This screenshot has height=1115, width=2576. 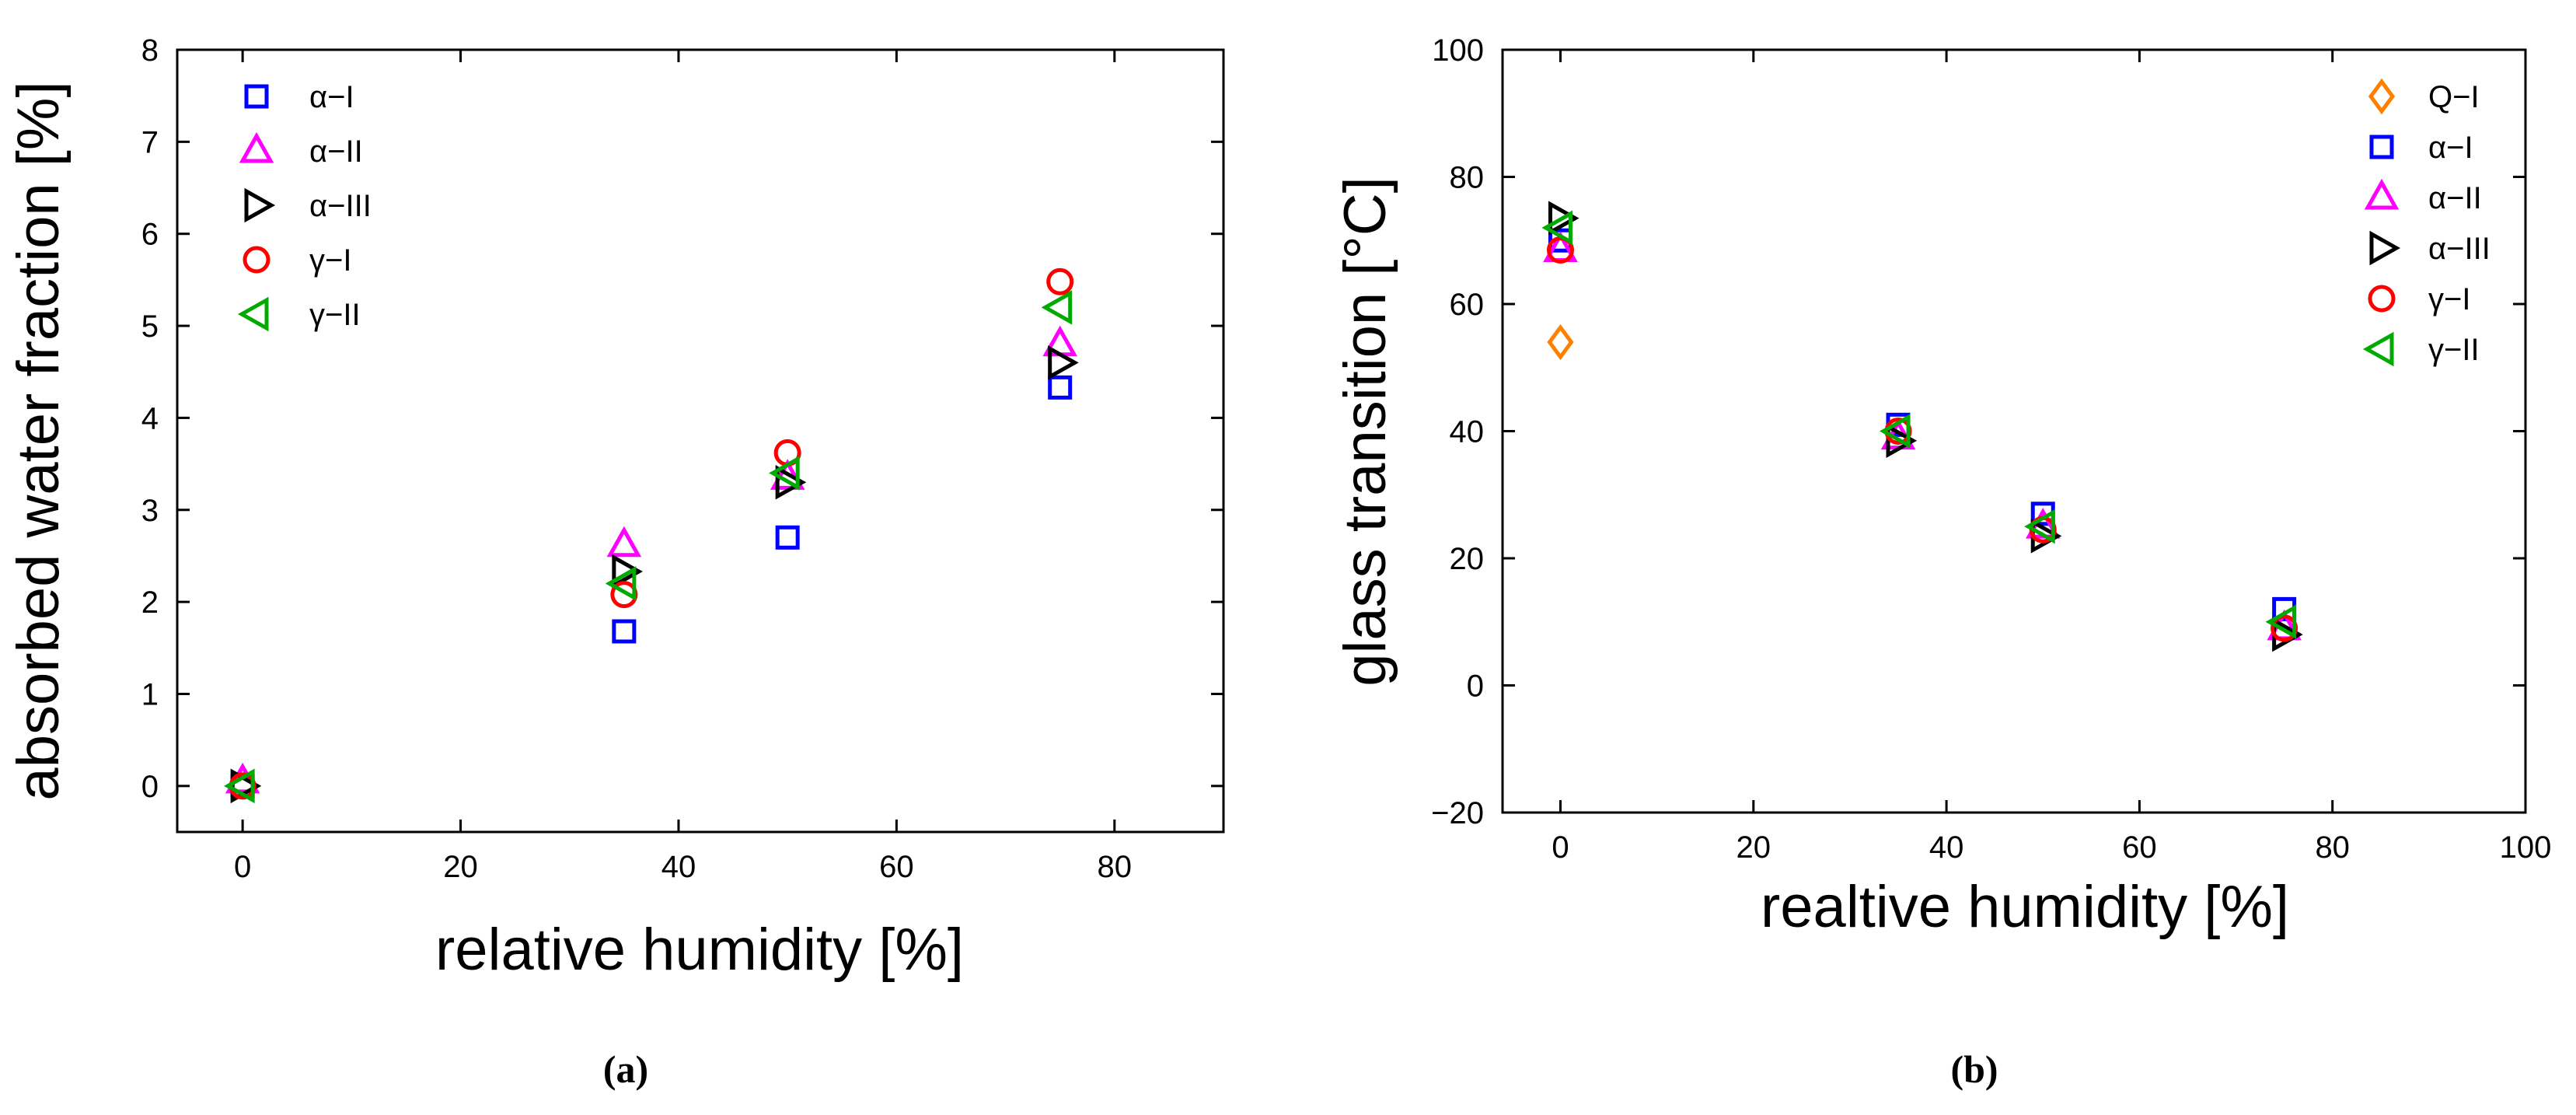 What do you see at coordinates (1365, 432) in the screenshot?
I see `y-axis-label: glass transition [°C]` at bounding box center [1365, 432].